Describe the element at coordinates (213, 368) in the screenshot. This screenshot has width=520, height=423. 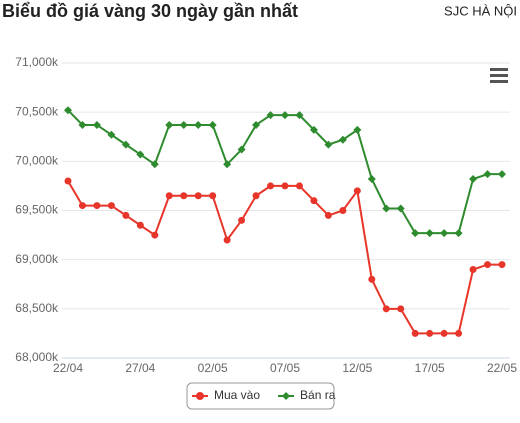
I see `x-tick-label: 02/05` at that location.